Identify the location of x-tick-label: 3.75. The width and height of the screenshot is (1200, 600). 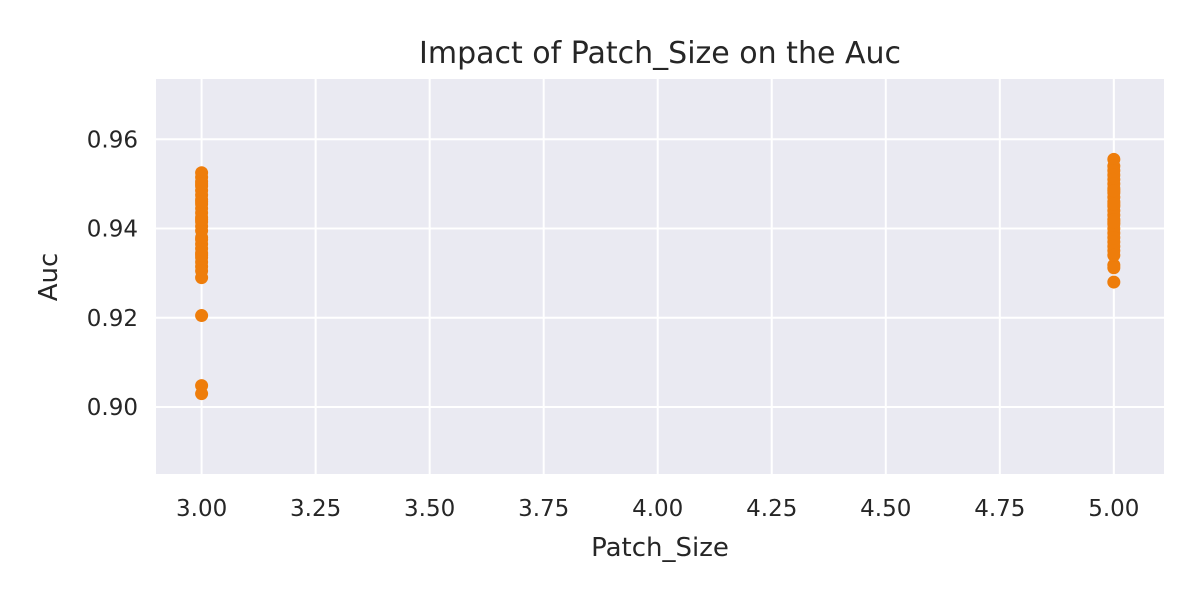
(543, 509).